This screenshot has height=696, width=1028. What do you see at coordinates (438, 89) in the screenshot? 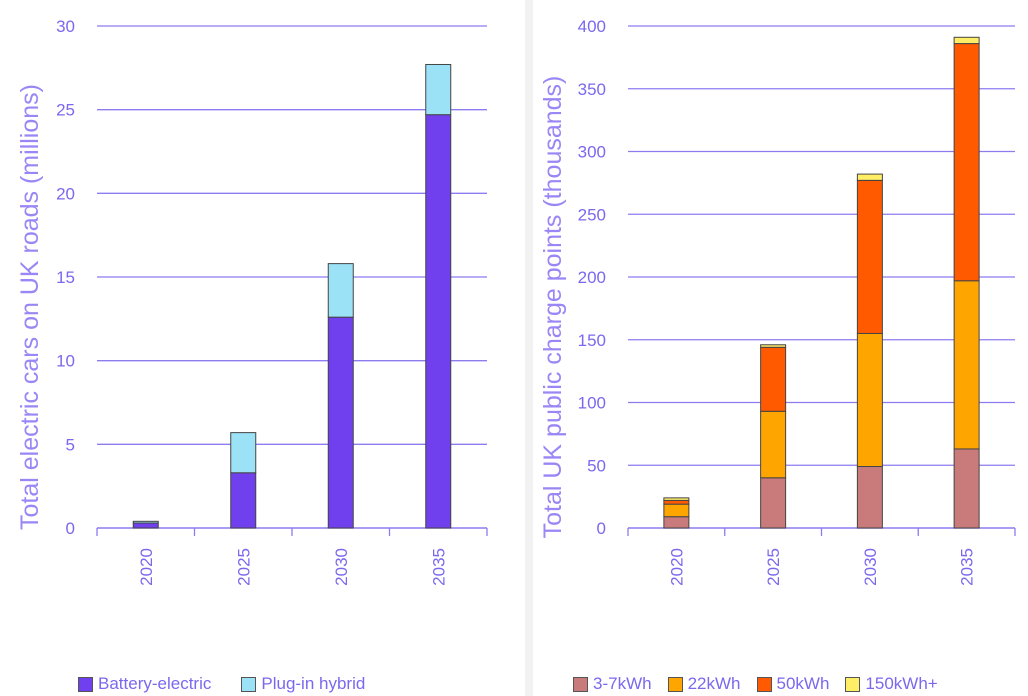
I see `bar-plug-in-hybrid-2035` at bounding box center [438, 89].